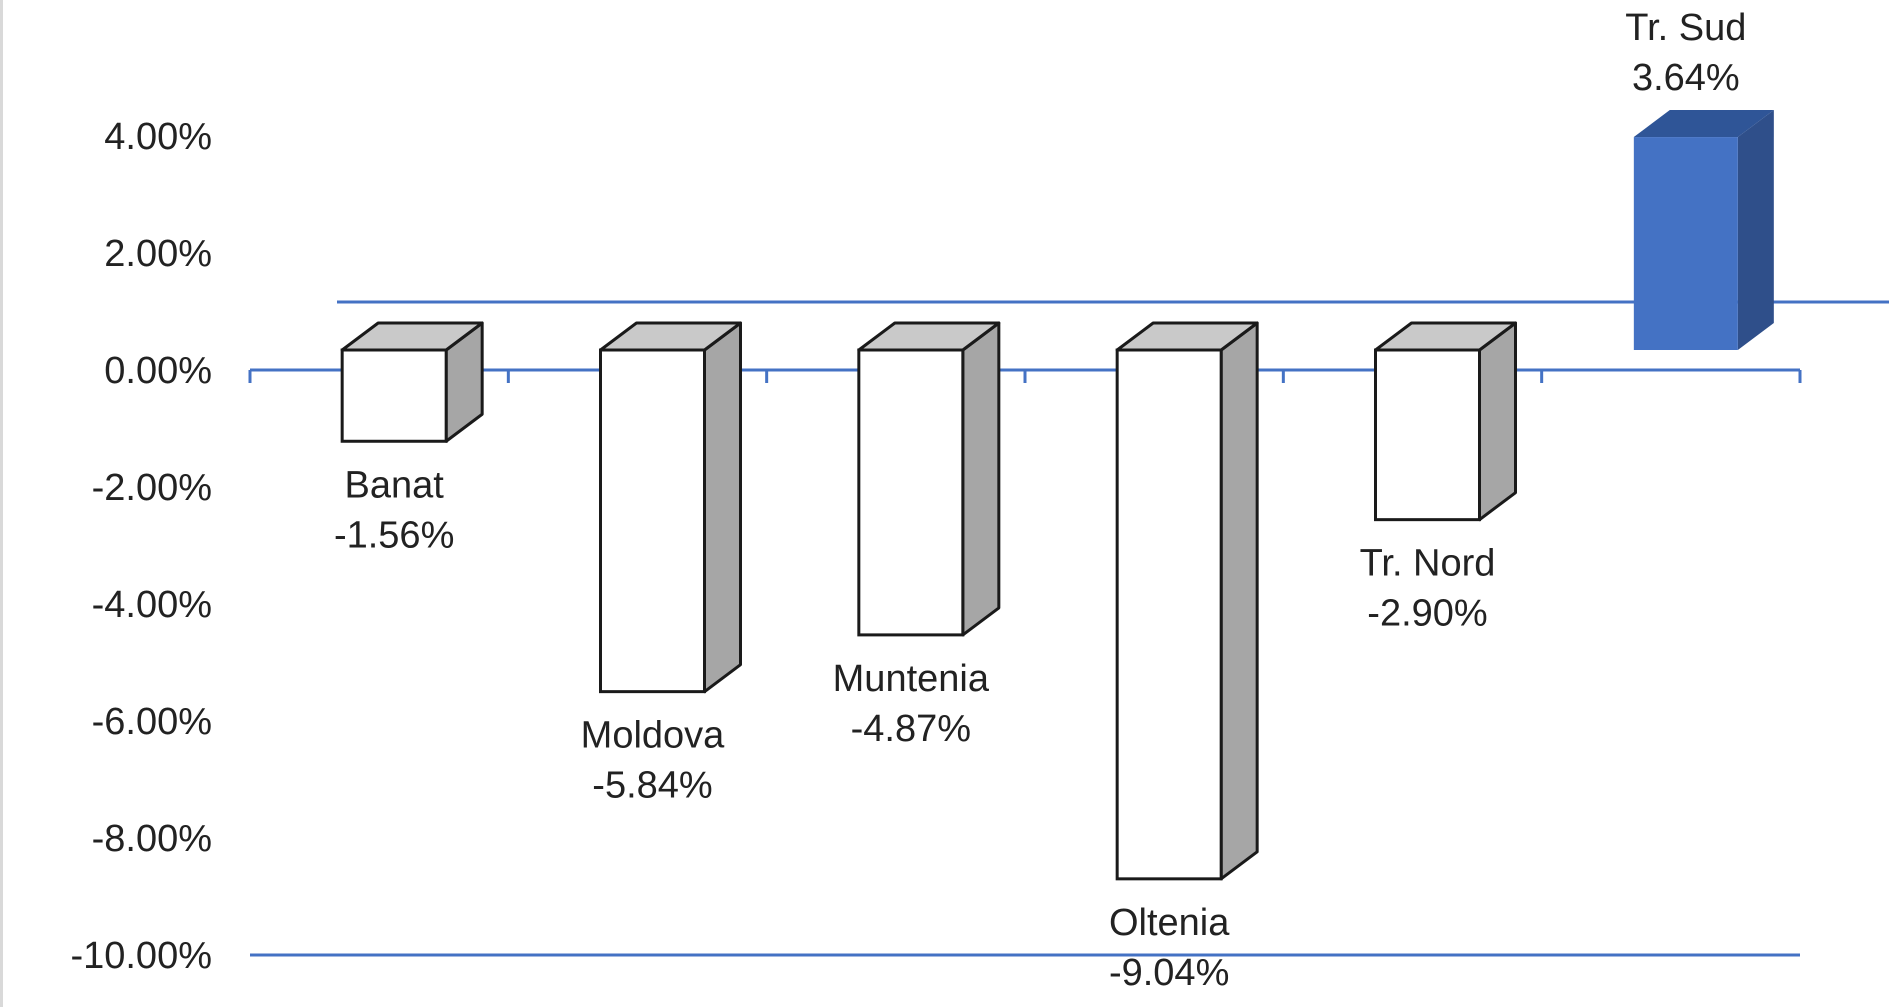 This screenshot has width=1899, height=1007. I want to click on bar-tr-sud, so click(1685, 243).